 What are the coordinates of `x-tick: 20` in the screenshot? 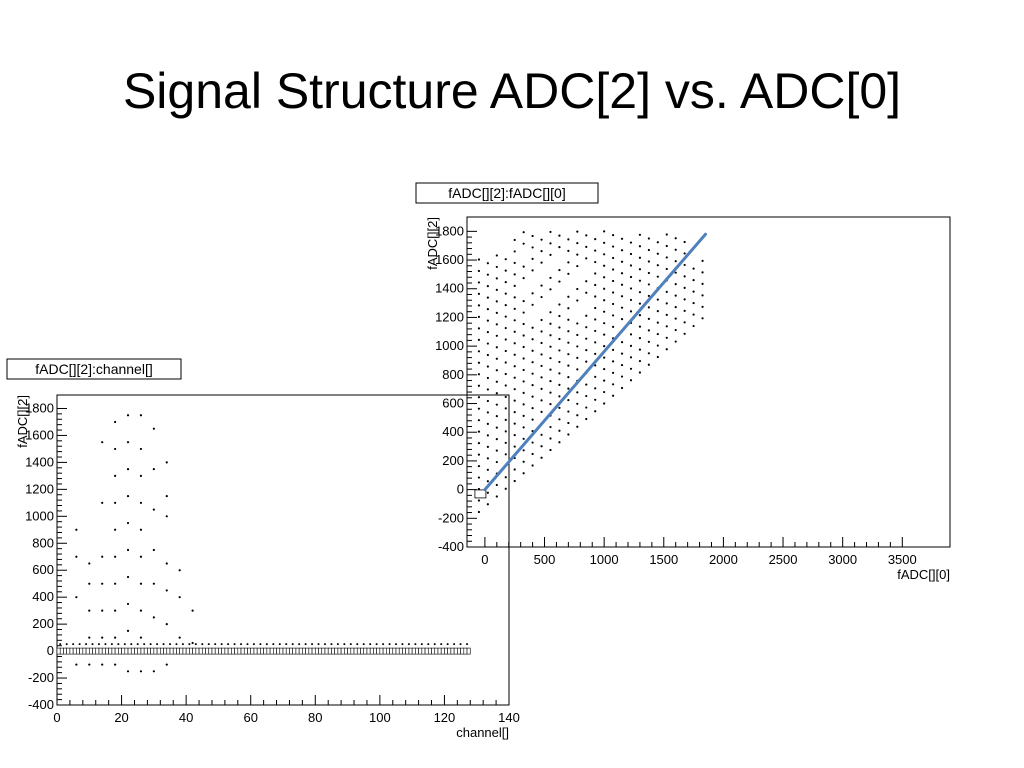 It's located at (121, 710).